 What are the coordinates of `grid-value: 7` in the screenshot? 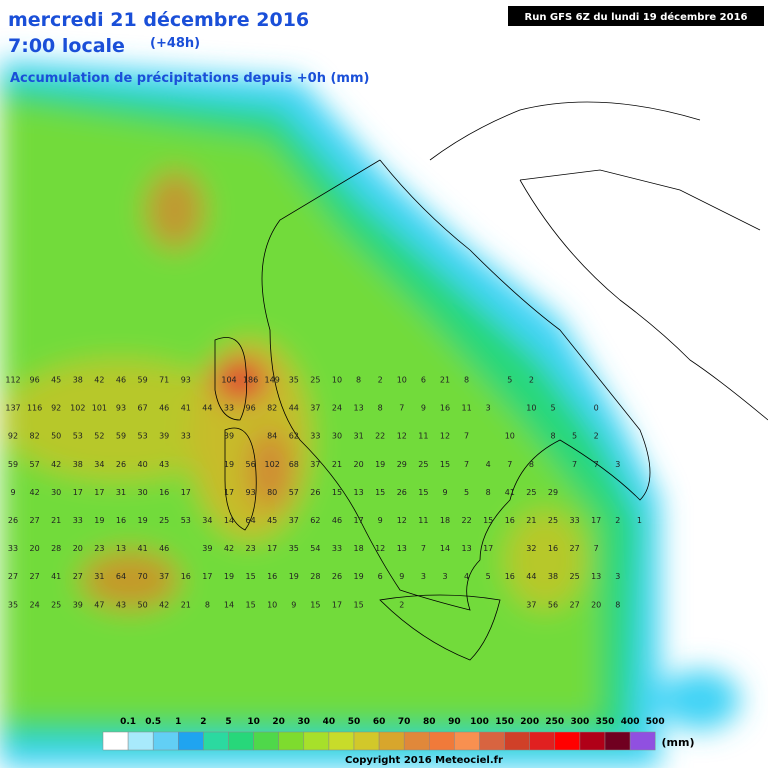 It's located at (466, 436).